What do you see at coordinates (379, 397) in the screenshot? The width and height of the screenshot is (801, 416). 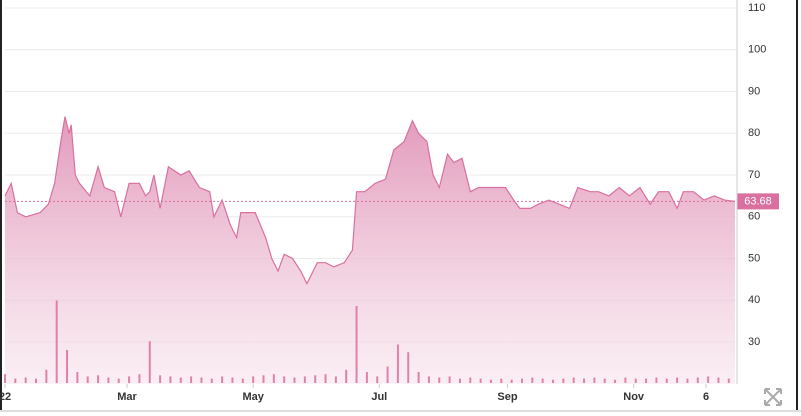 I see `x-tick-label: Jul` at bounding box center [379, 397].